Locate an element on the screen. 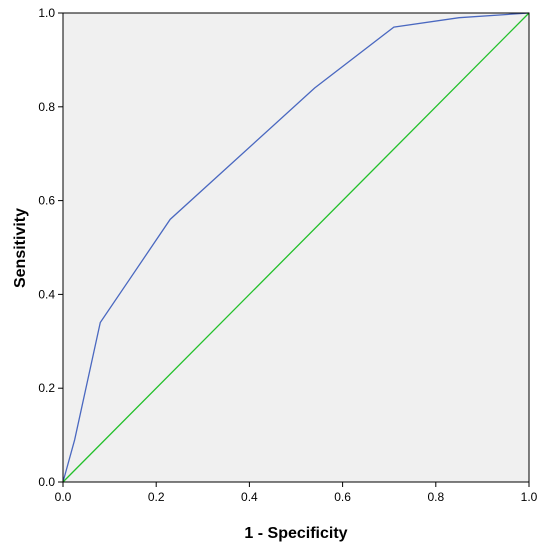  x-tick-label: 1.0 is located at coordinates (529, 497).